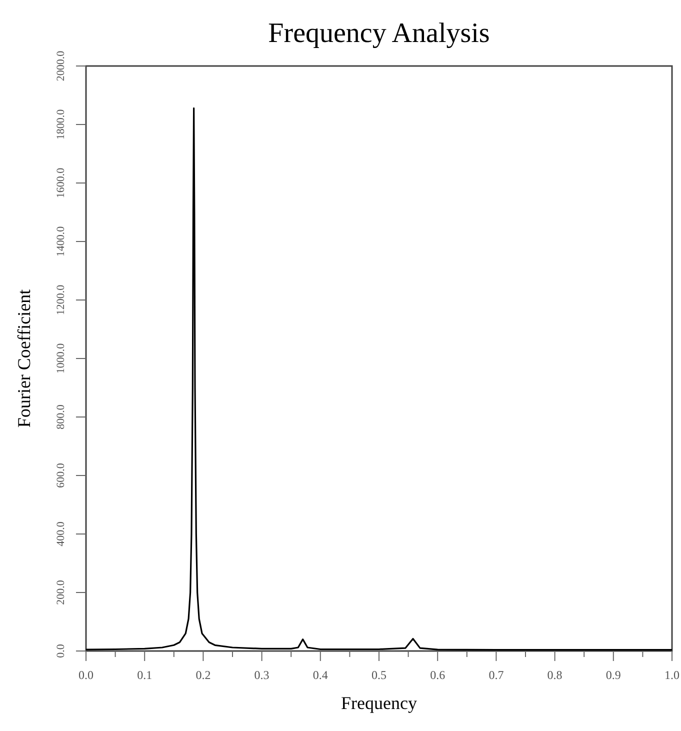  I want to click on x-tick-label: 0.2, so click(203, 675).